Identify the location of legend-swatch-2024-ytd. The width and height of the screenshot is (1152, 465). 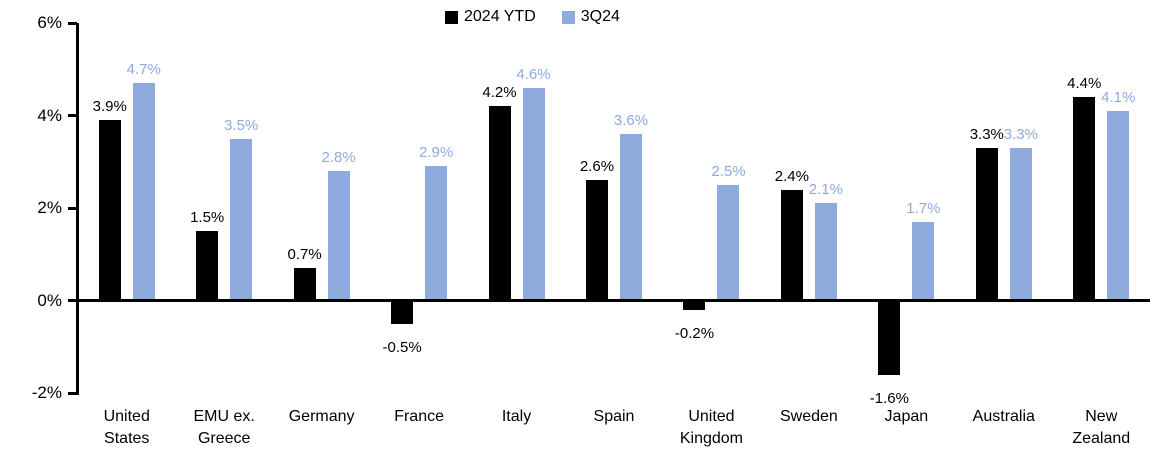
(451, 17).